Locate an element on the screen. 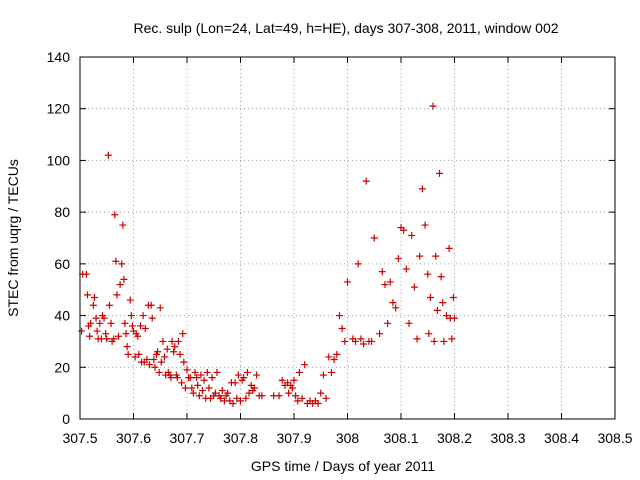 The height and width of the screenshot is (480, 640). x-tick-label: 308.3 is located at coordinates (507, 438).